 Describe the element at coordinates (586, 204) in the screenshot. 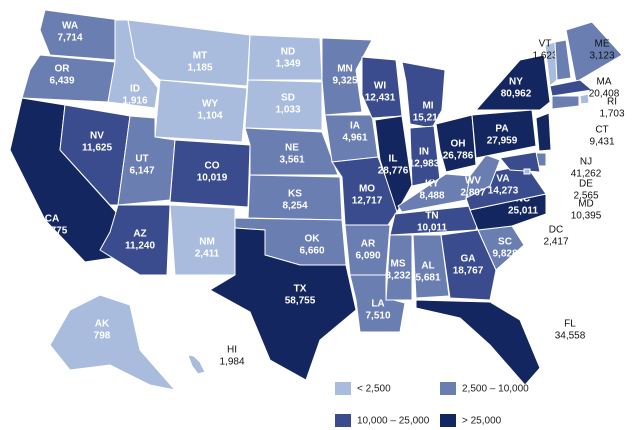

I see `state-abbr: MD` at that location.